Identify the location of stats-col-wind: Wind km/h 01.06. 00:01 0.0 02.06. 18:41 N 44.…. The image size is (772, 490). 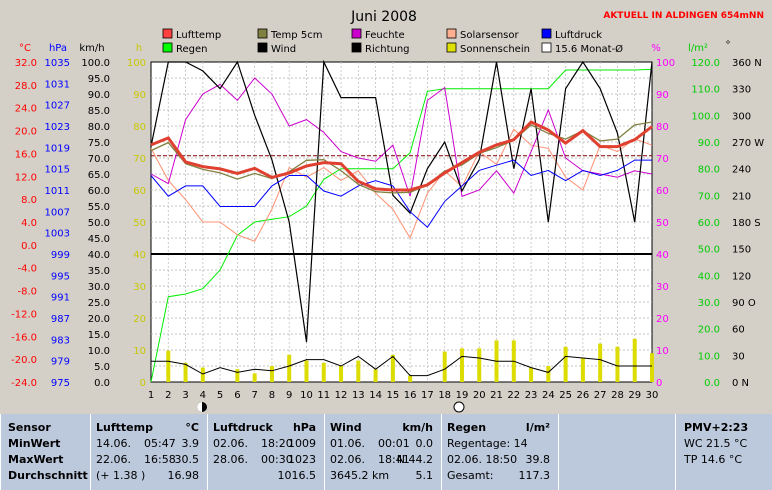
(382, 452).